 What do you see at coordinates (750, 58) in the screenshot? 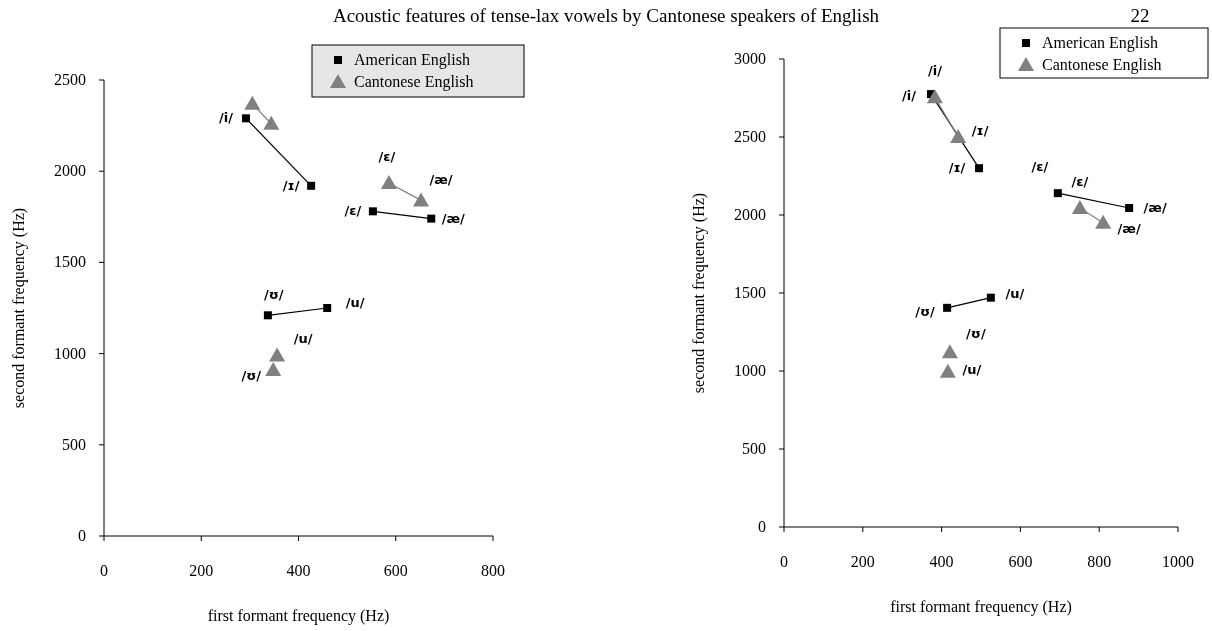
I see `y-tick-label: 3000` at bounding box center [750, 58].